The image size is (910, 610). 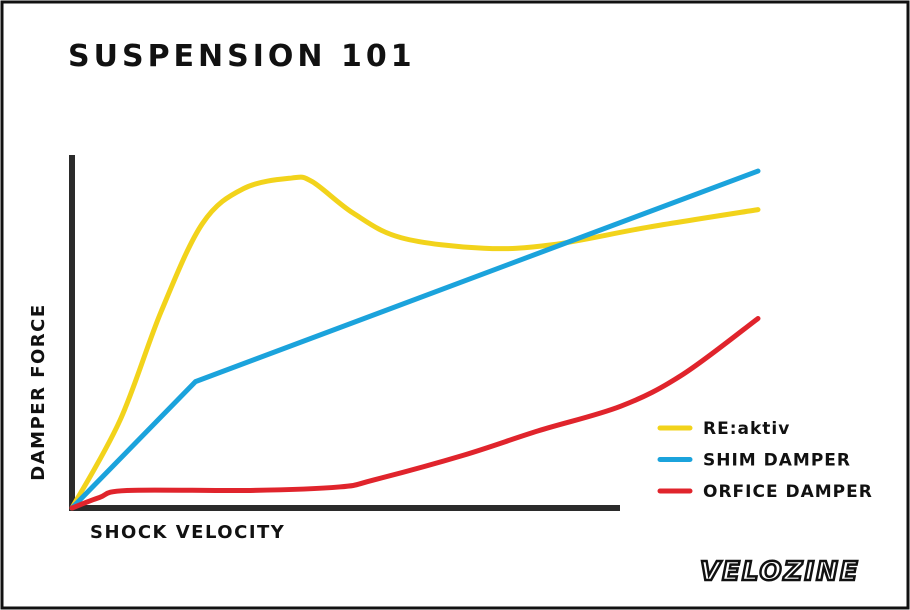 What do you see at coordinates (242, 56) in the screenshot?
I see `chart-title: SUSPENSION 101` at bounding box center [242, 56].